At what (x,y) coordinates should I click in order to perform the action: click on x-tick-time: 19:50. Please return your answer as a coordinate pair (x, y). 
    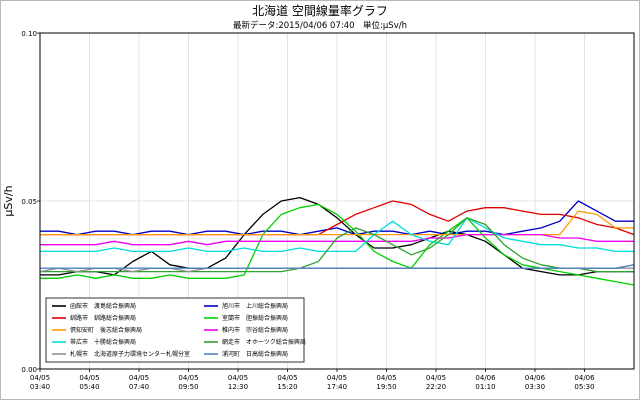
    Looking at the image, I should click on (386, 387).